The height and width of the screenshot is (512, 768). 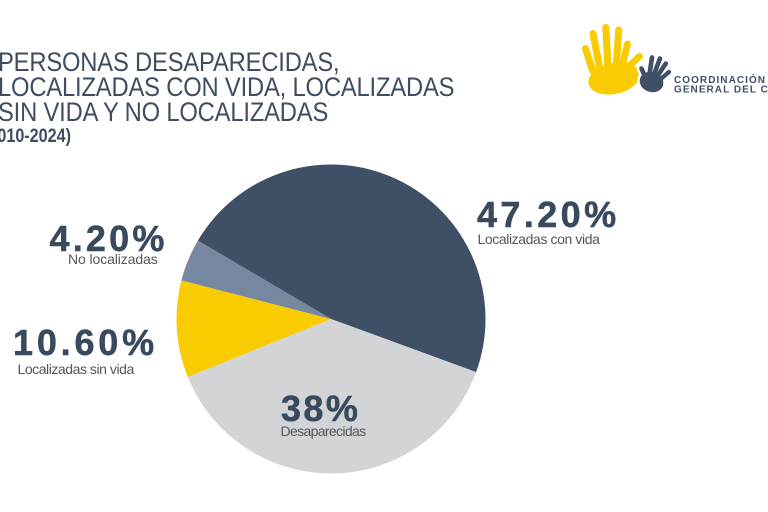 What do you see at coordinates (720, 79) in the screenshot?
I see `svg-text: COORDINACIÓN` at bounding box center [720, 79].